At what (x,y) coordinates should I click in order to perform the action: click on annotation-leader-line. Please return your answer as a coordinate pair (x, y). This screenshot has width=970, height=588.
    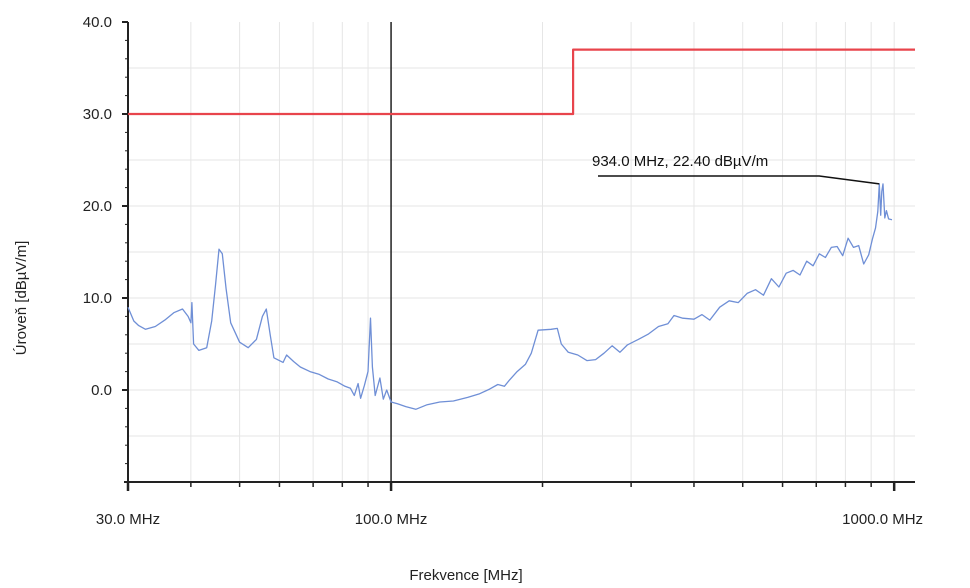
    Looking at the image, I should click on (739, 180).